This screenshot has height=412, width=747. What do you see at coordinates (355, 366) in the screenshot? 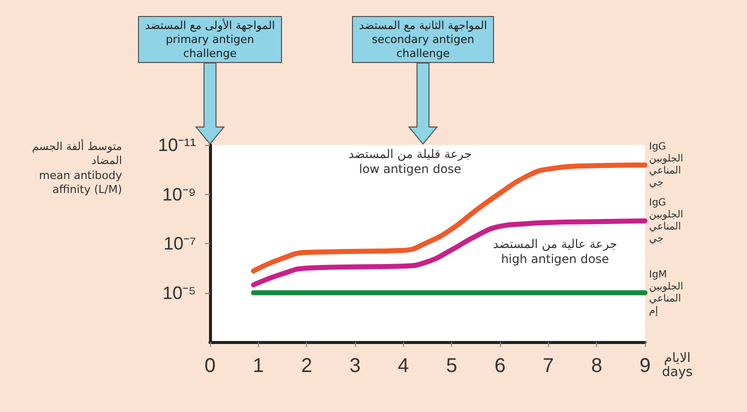
I see `x-tick-label: 3` at bounding box center [355, 366].